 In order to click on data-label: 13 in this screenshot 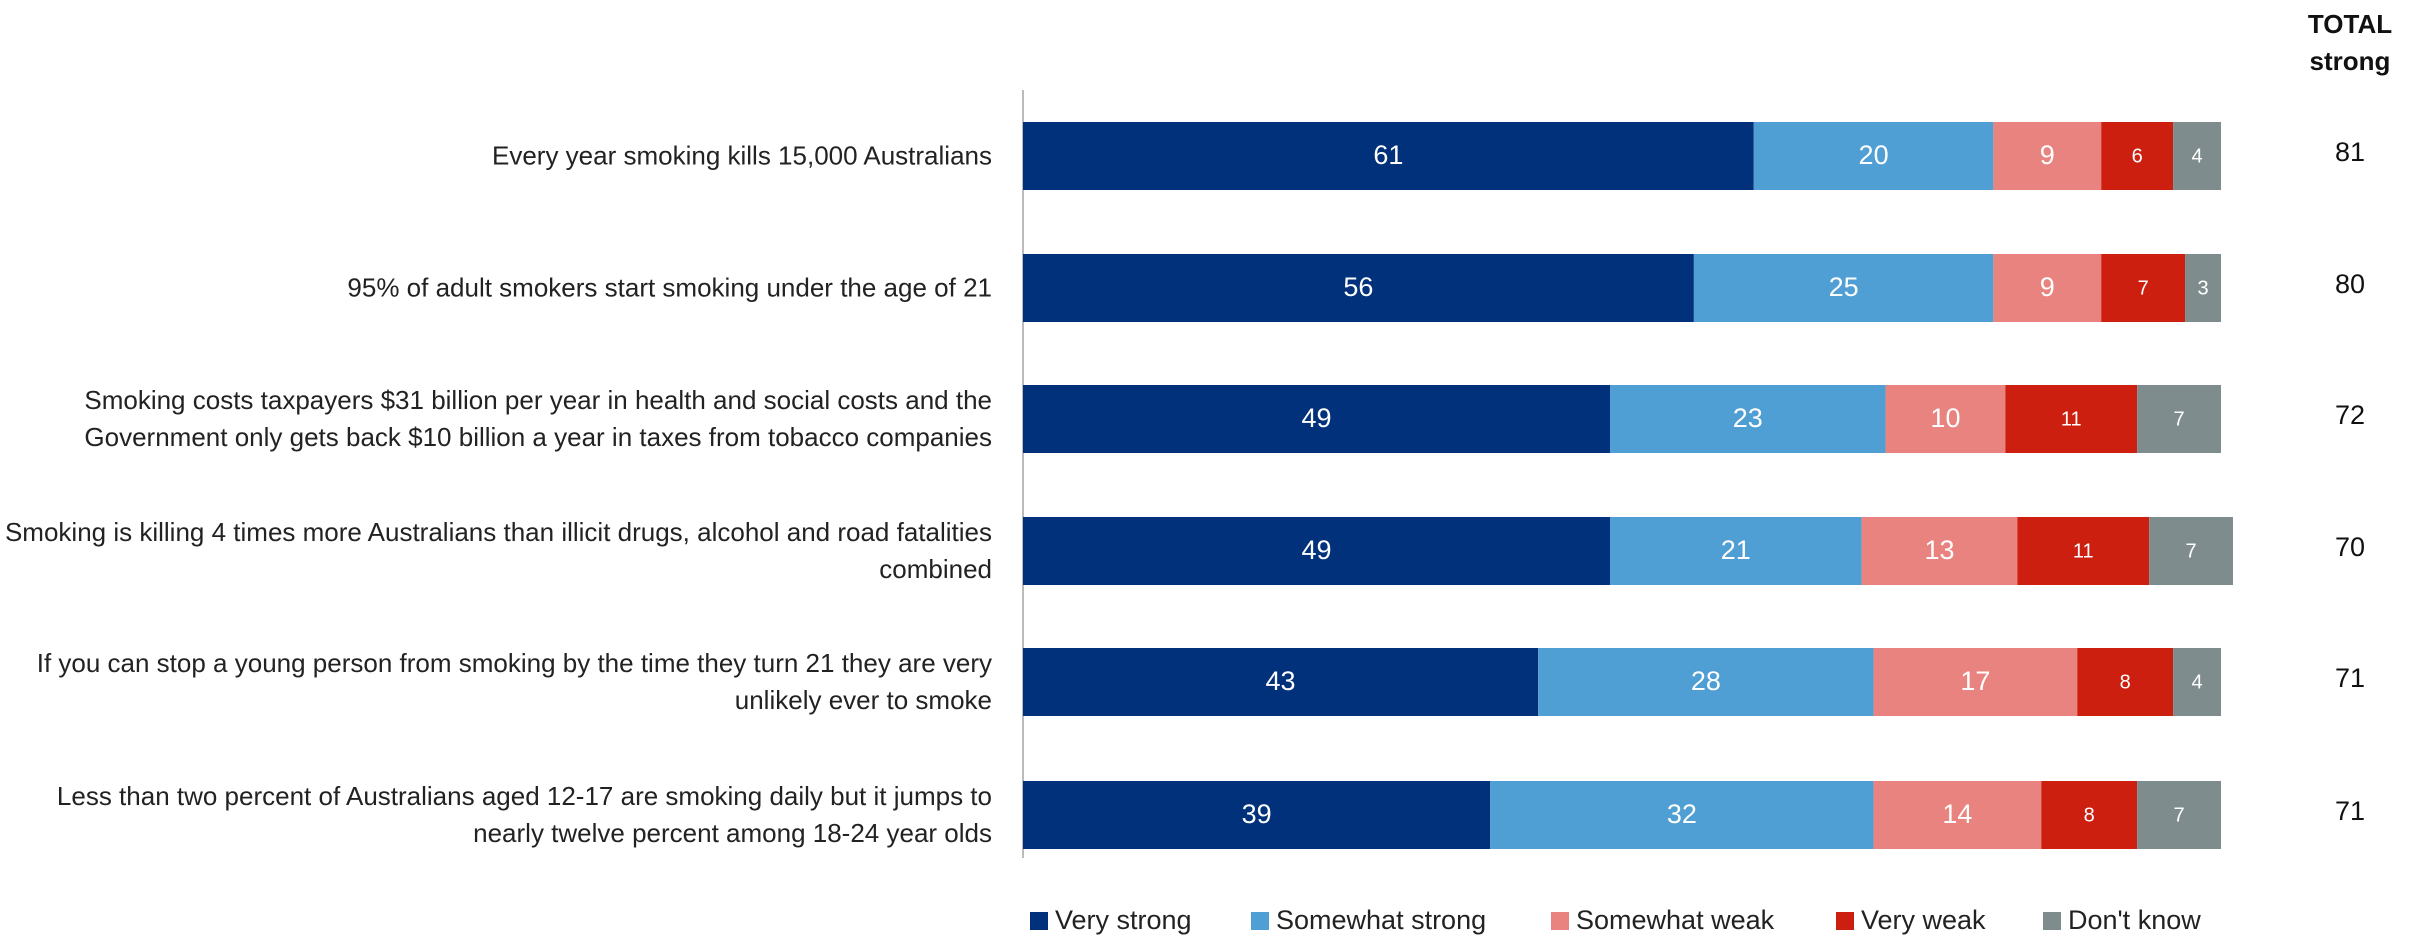, I will do `click(1939, 550)`.